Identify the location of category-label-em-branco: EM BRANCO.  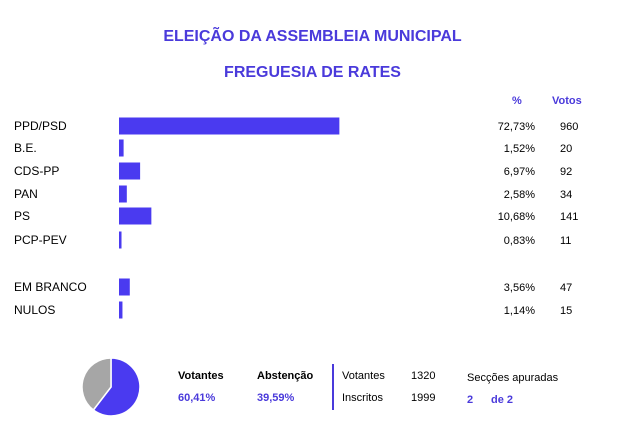
(50, 287).